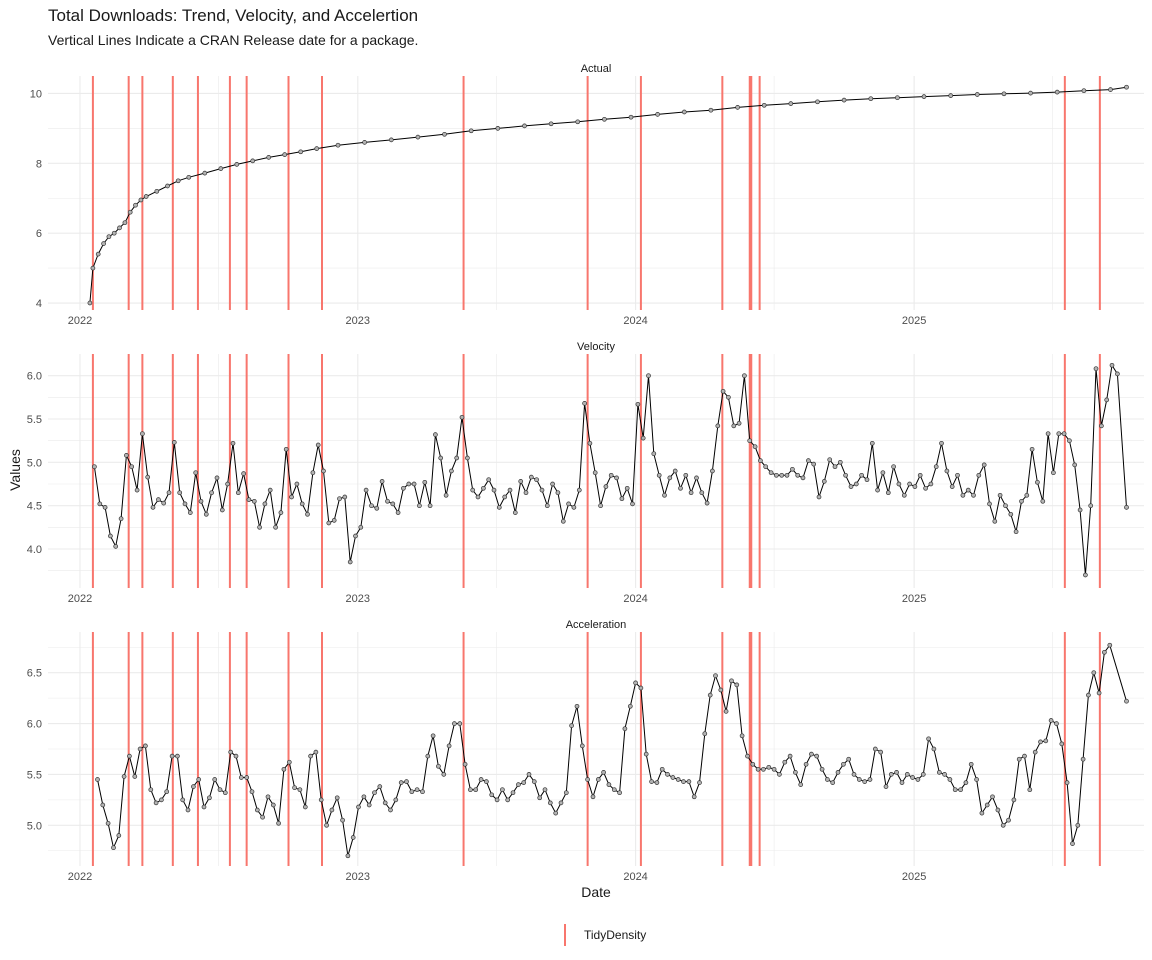 This screenshot has width=1152, height=960. Describe the element at coordinates (34, 420) in the screenshot. I see `y-tick-label: 5.5` at that location.